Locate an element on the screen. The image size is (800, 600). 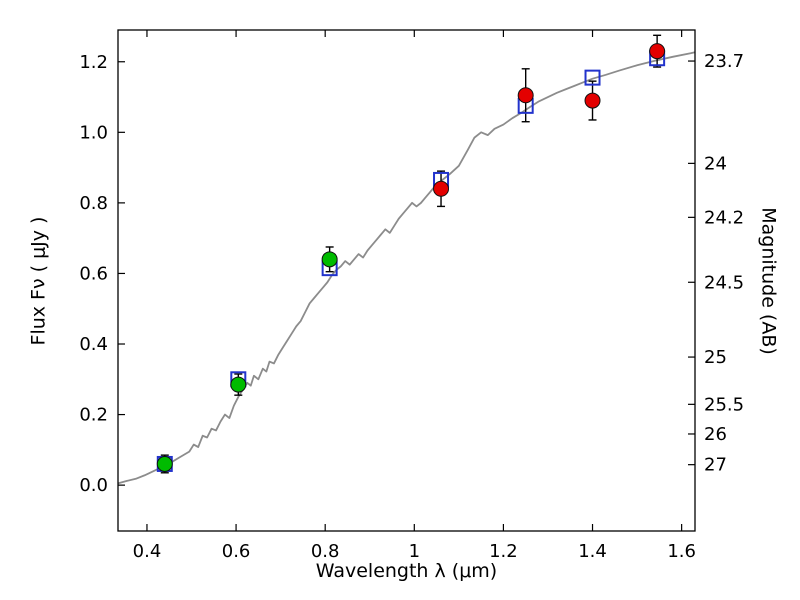
magnitude-tick-label: 25.5 is located at coordinates (724, 404).